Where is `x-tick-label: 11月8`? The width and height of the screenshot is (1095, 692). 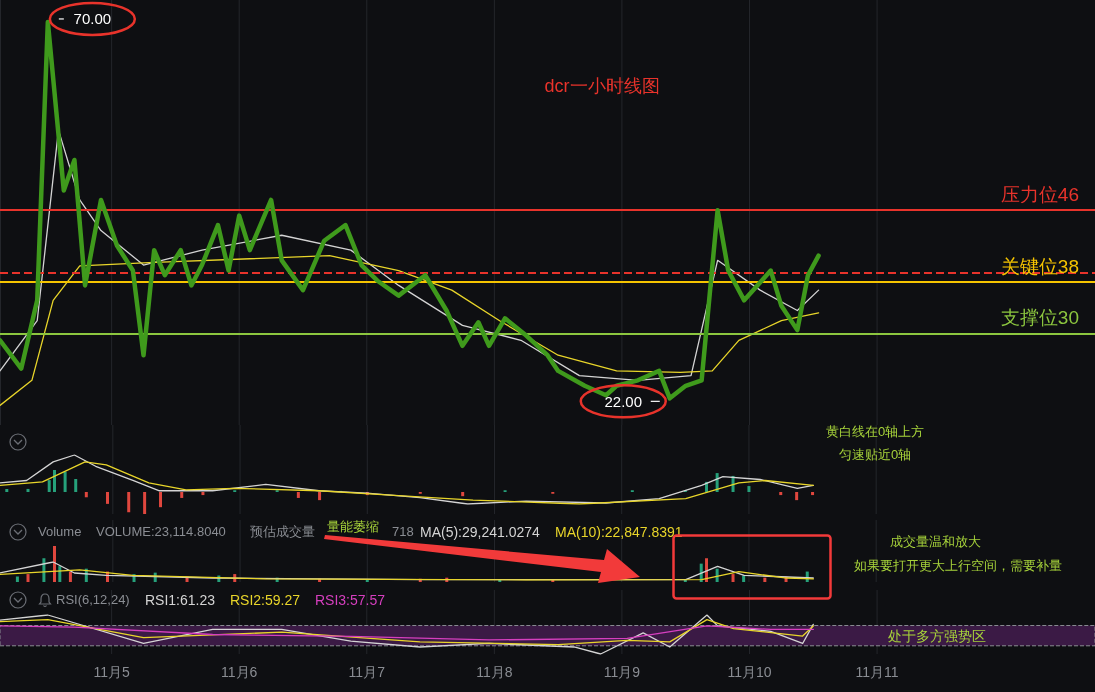
x-tick-label: 11月8 is located at coordinates (494, 672).